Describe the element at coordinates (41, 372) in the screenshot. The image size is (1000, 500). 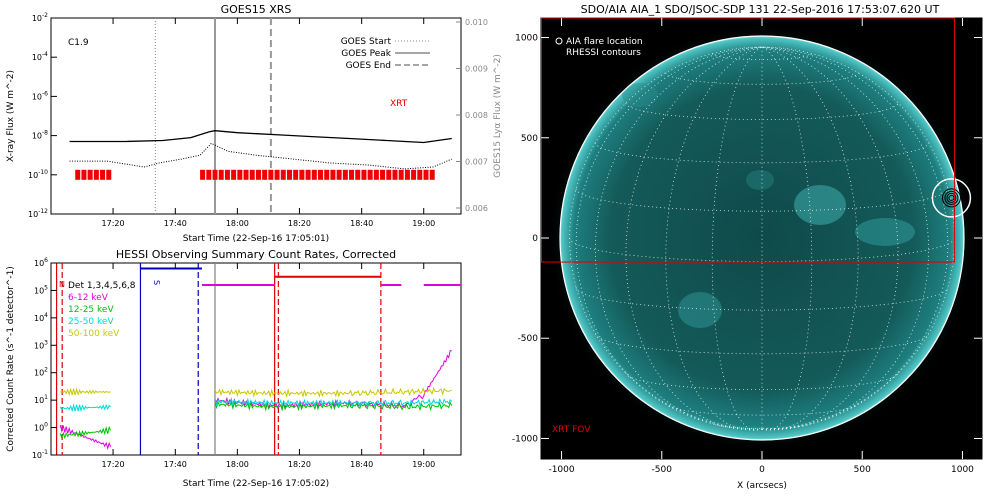
I see `hessi-ytick-label: 10²` at that location.